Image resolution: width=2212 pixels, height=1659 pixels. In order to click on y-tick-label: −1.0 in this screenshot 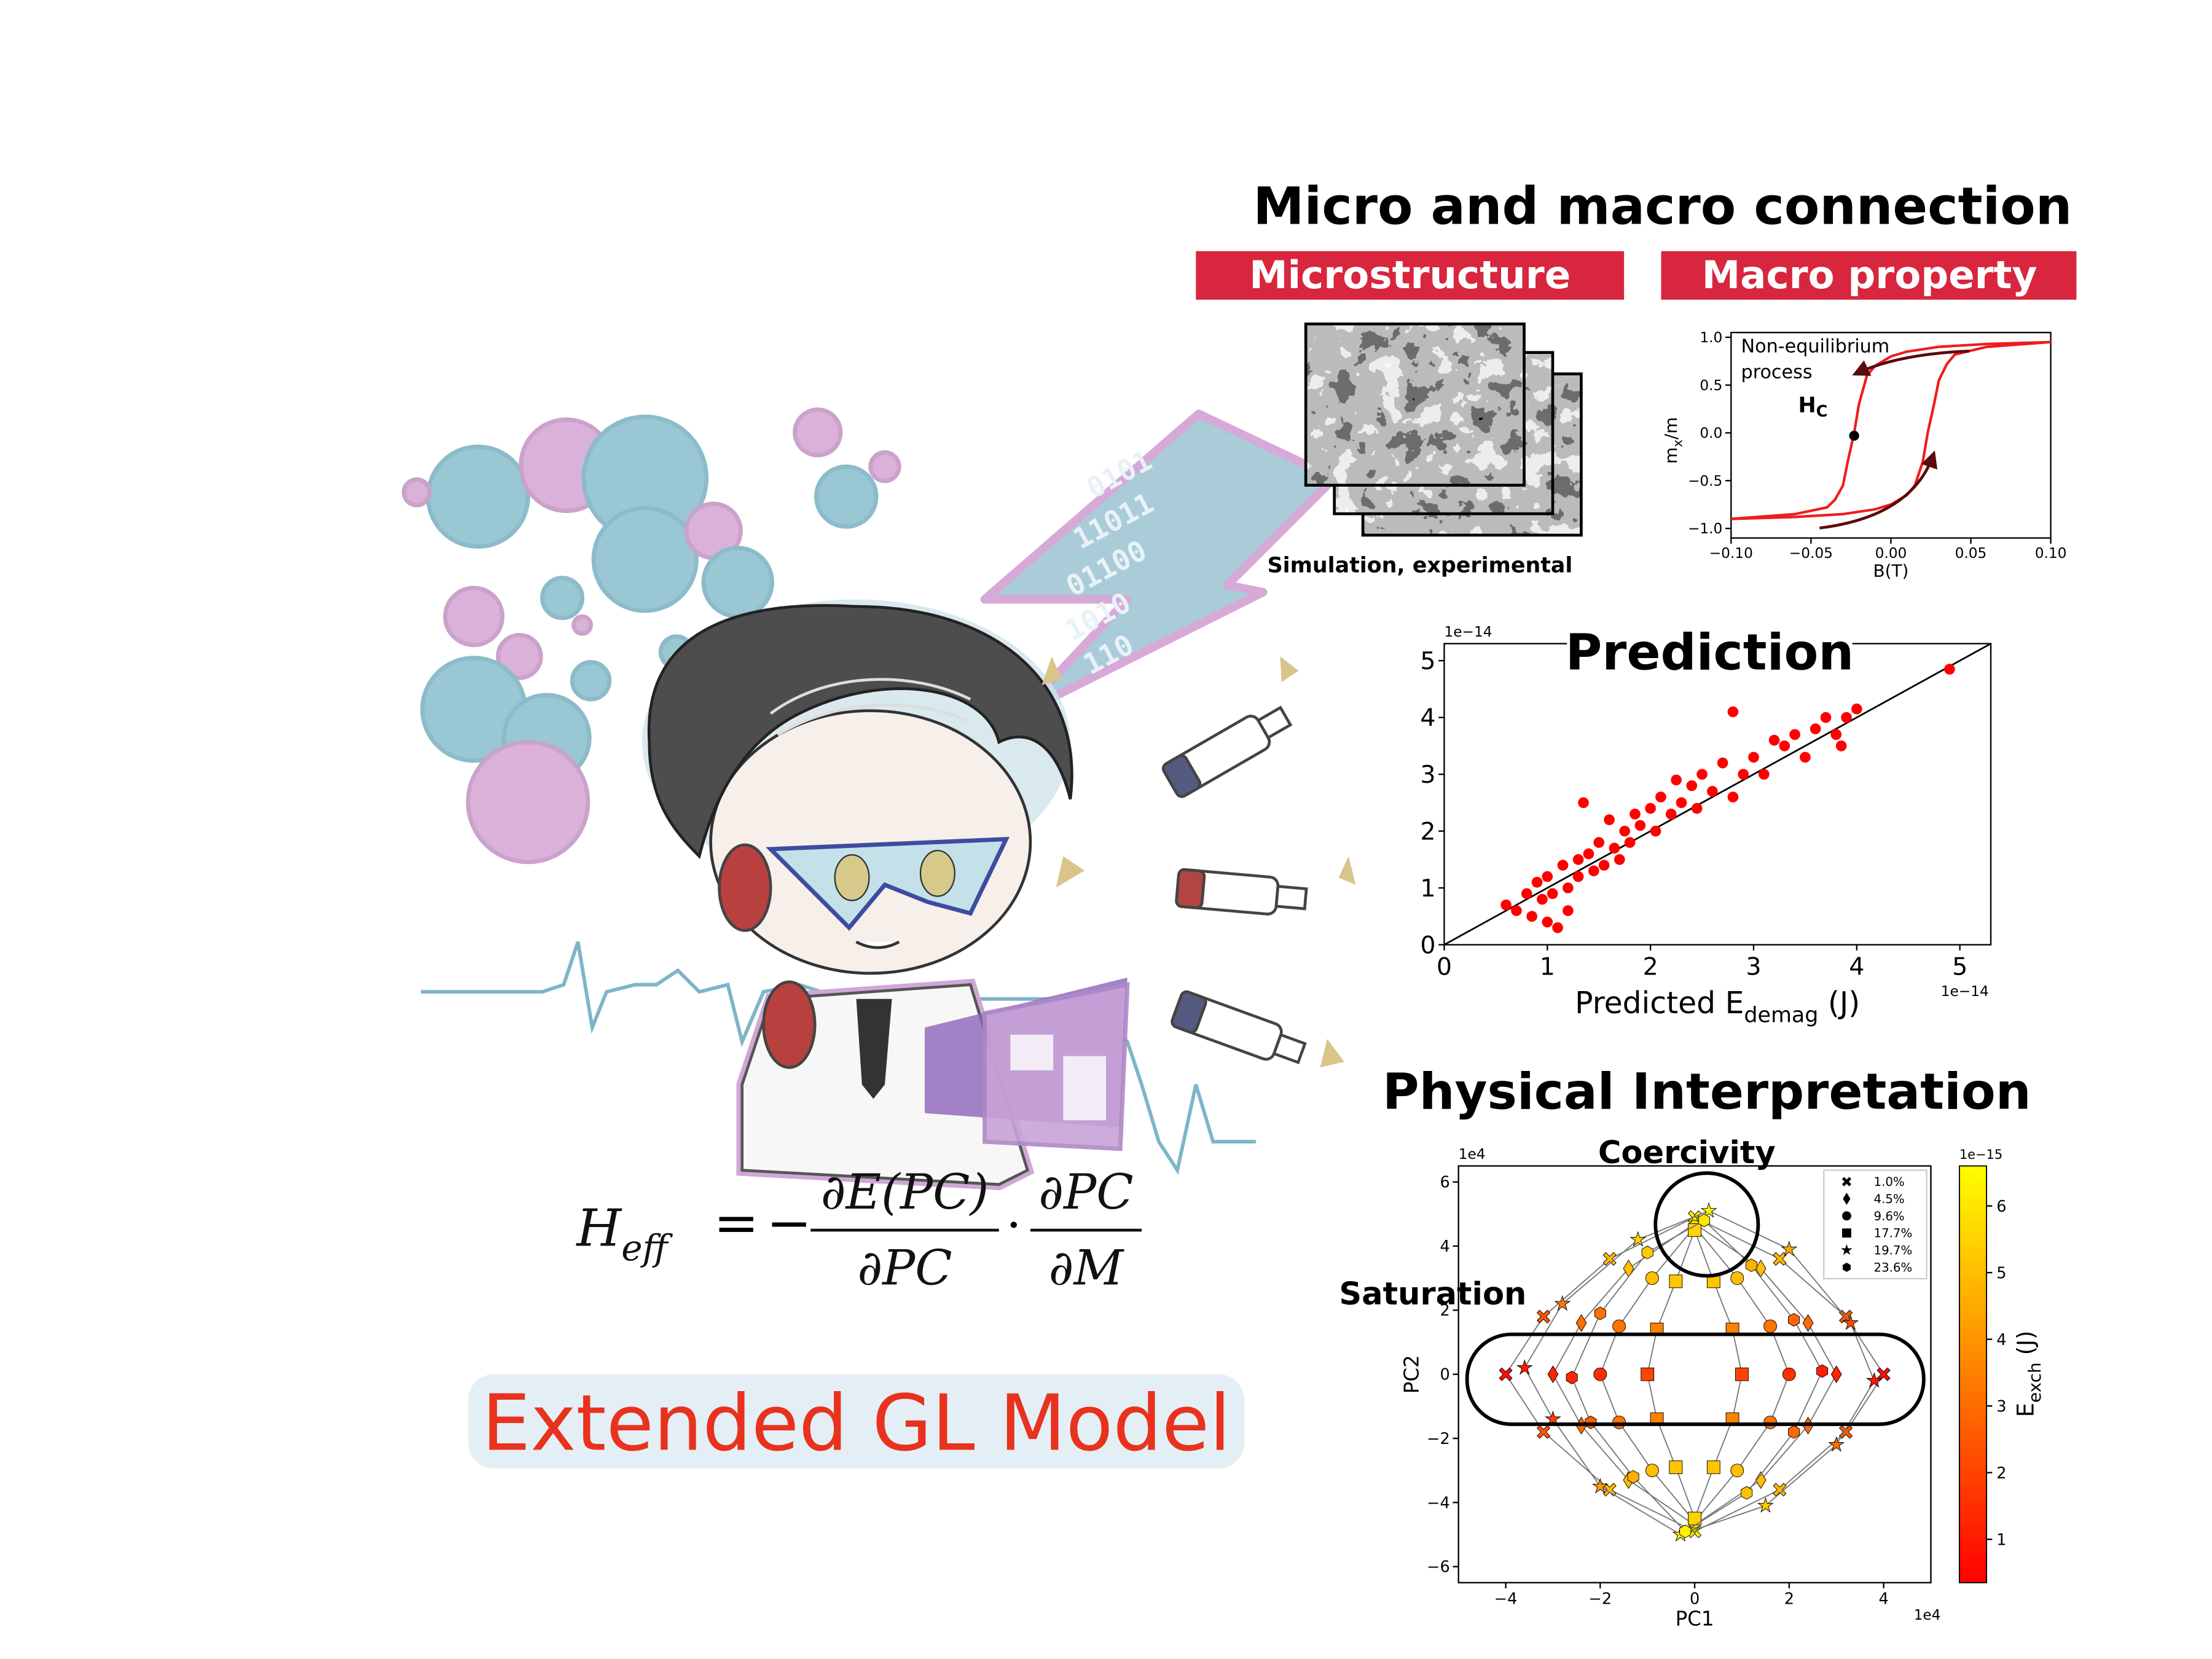, I will do `click(1705, 528)`.